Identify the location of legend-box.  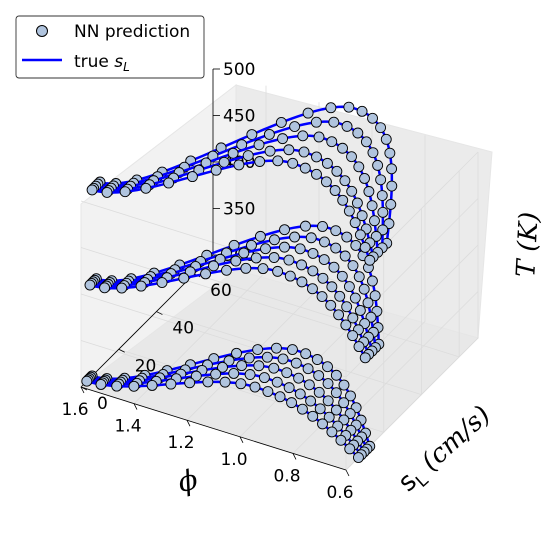
(110, 47).